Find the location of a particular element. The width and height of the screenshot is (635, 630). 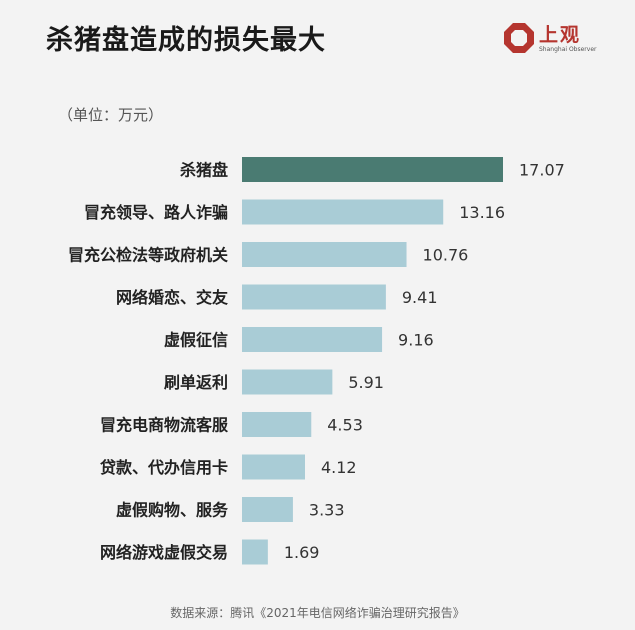

category-label: 网络婚恋、交友 is located at coordinates (172, 297).